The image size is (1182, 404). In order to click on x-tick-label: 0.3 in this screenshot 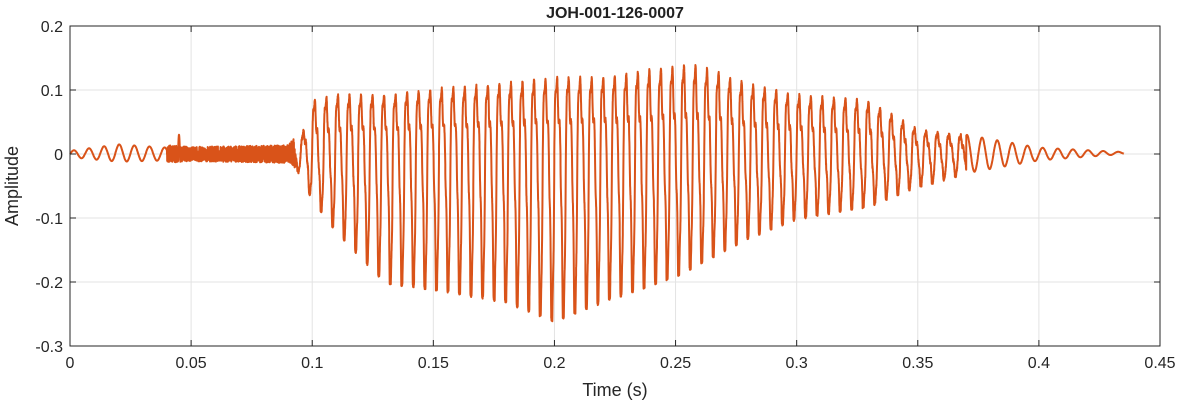, I will do `click(797, 363)`.